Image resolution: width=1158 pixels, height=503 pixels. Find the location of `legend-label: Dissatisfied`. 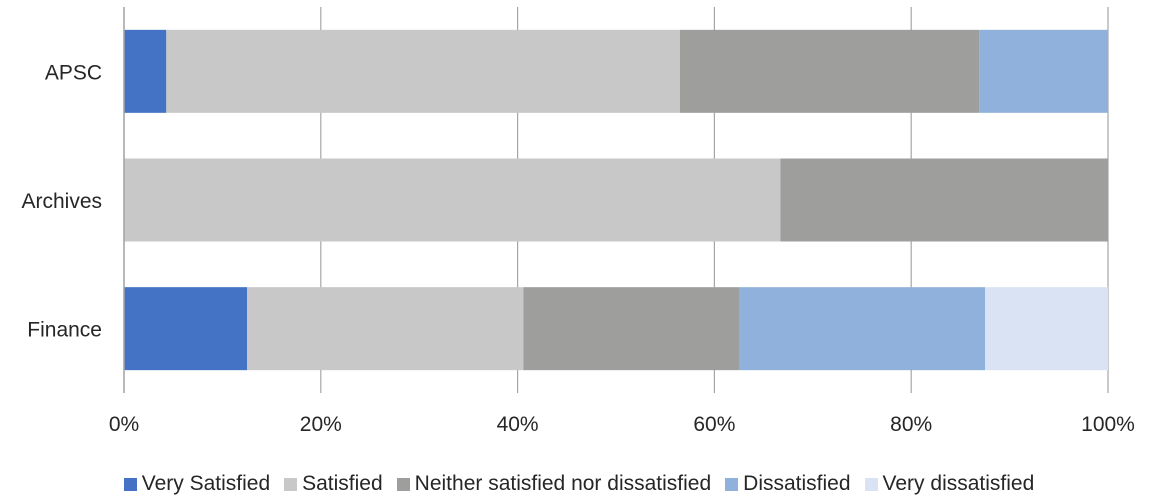

legend-label: Dissatisfied is located at coordinates (797, 483).